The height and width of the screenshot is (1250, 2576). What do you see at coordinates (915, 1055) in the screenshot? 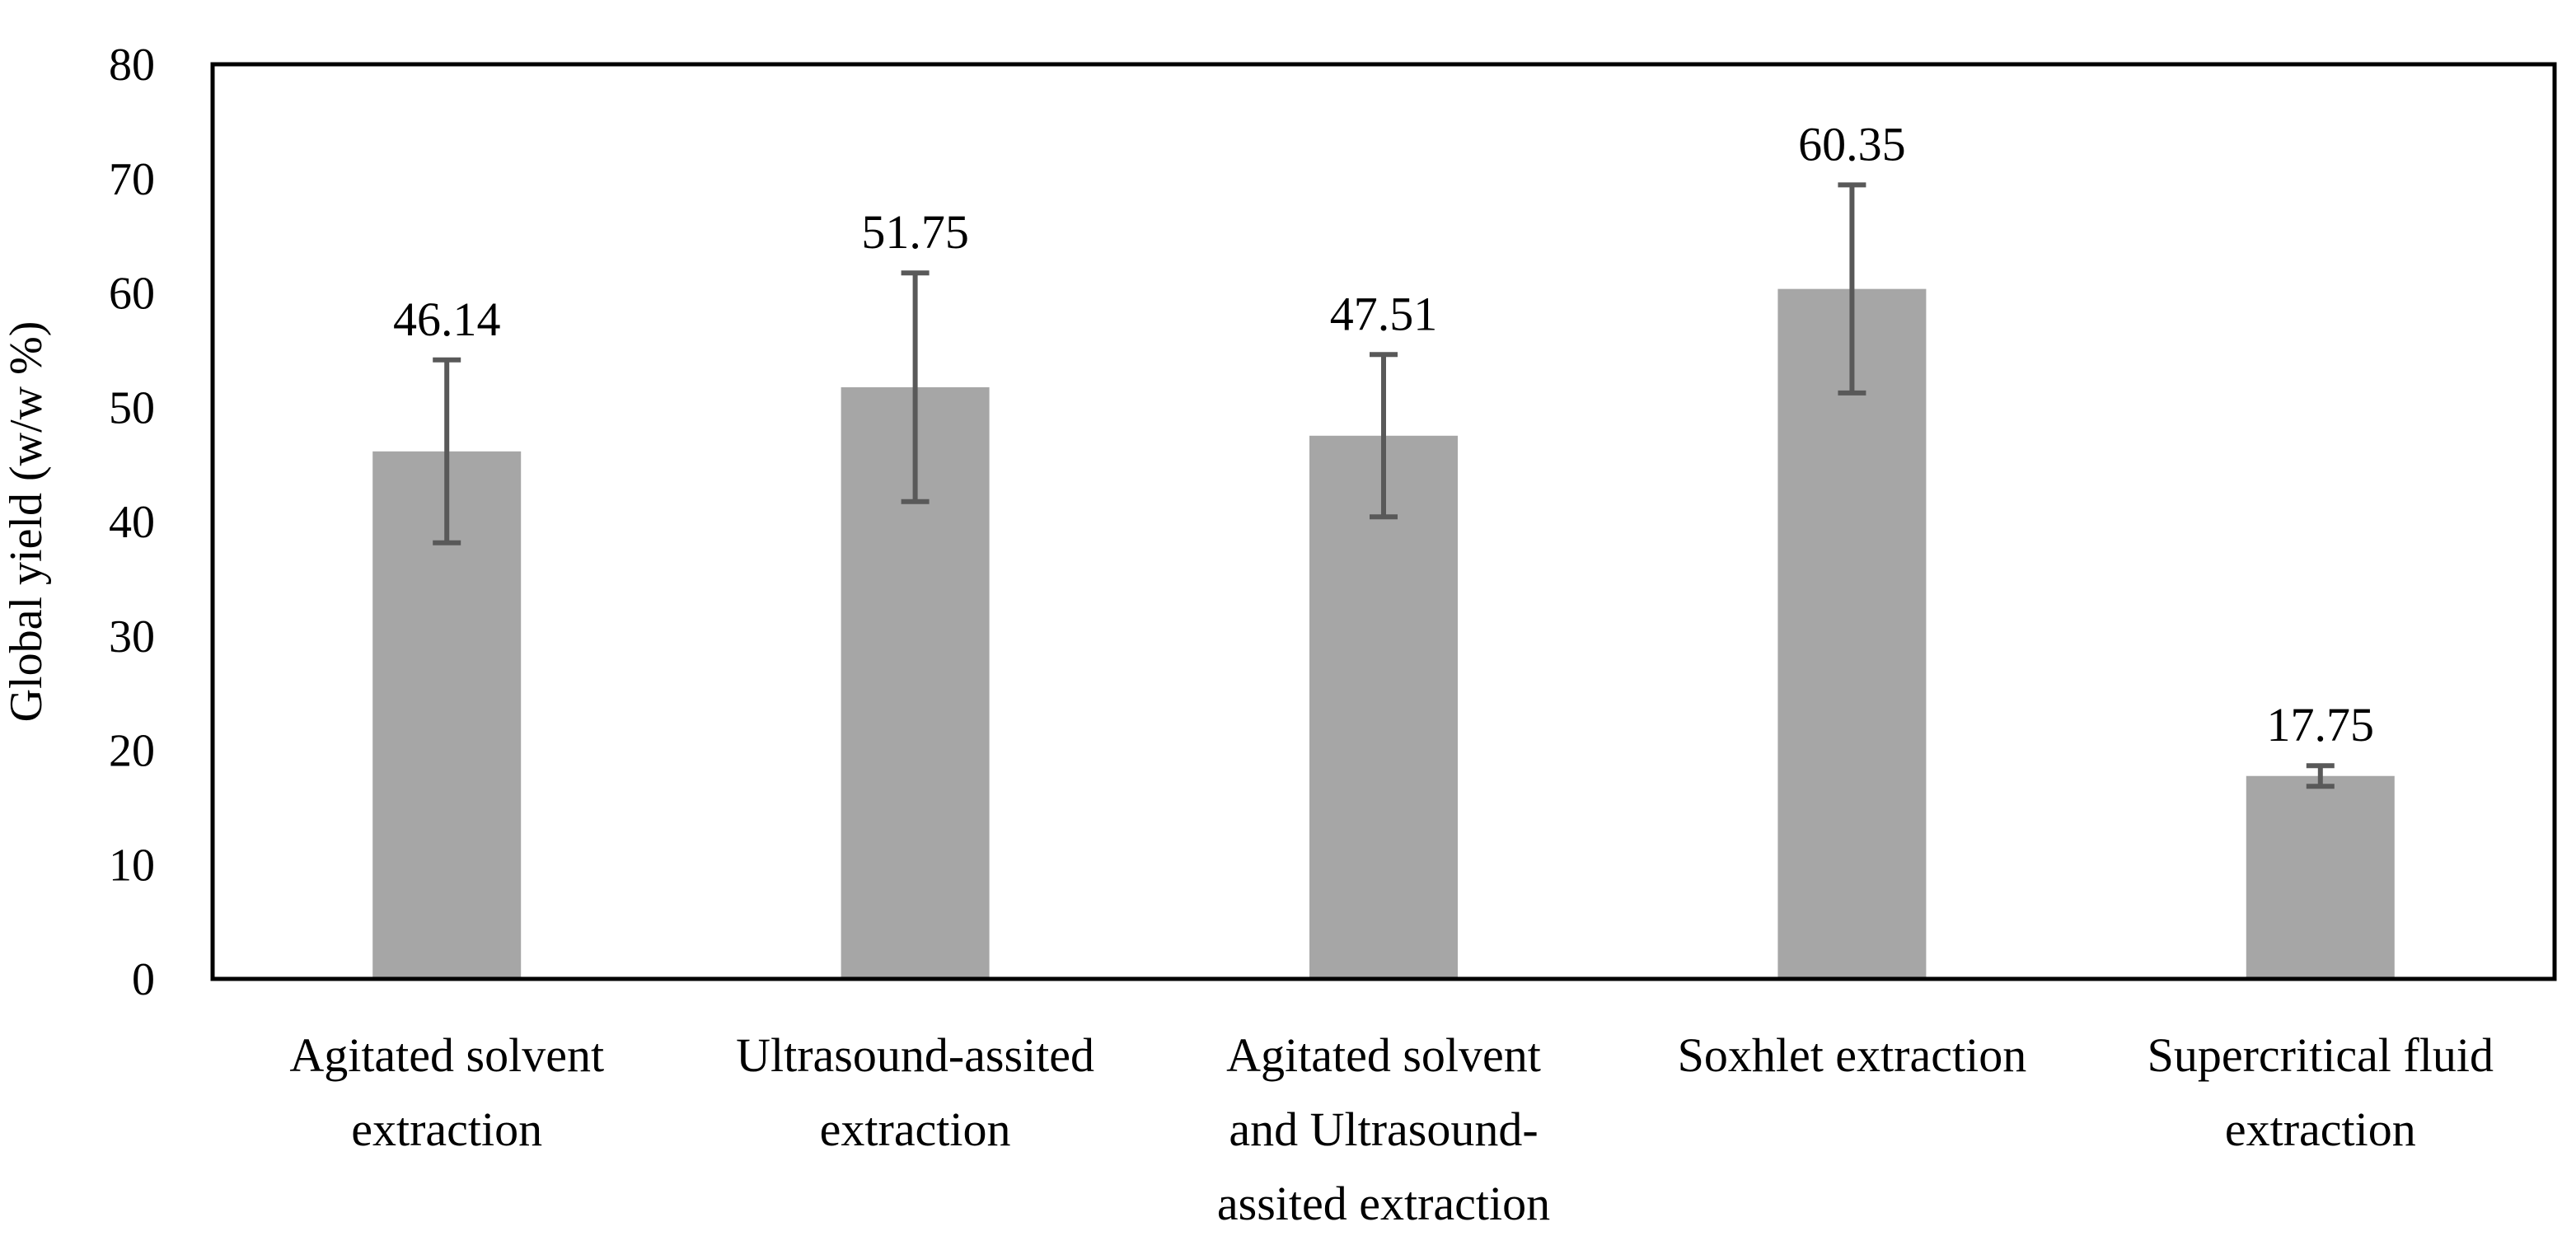
I see `x-category-label: Ultrasound-assited` at bounding box center [915, 1055].